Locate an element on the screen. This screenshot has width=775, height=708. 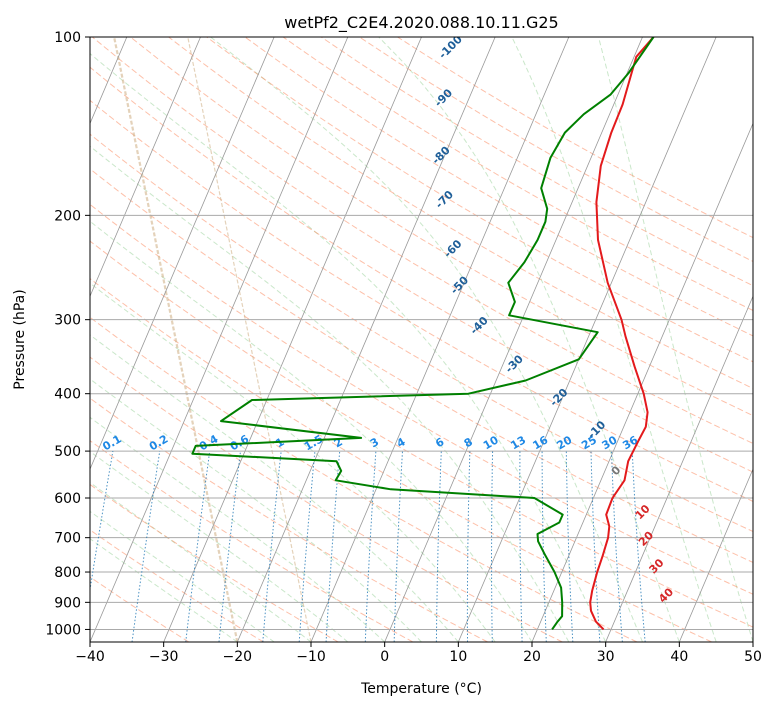
x-tick-label: 50 is located at coordinates (753, 657).